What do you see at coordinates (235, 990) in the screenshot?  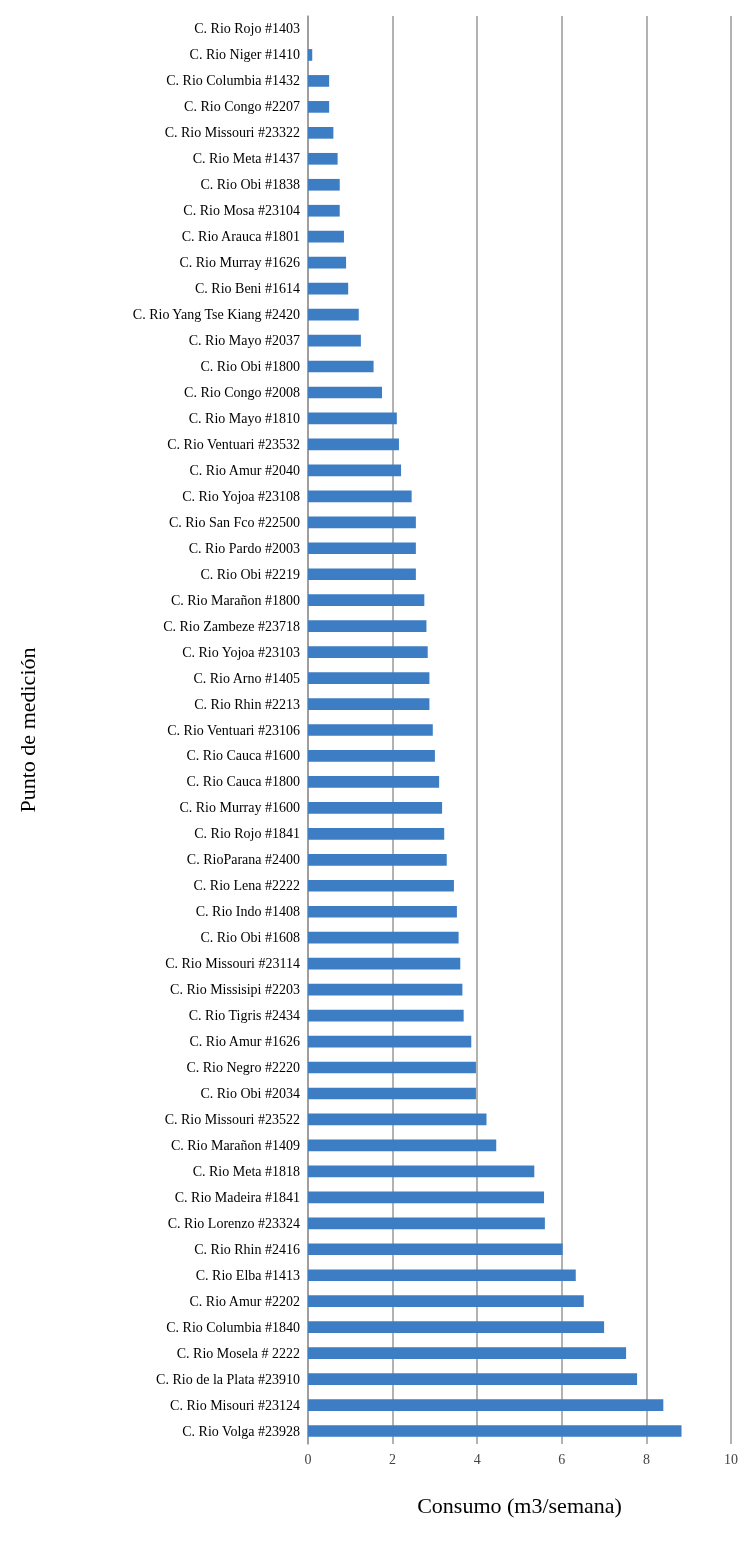 I see `y-tick-label: C. Rio Missisipi #2203` at bounding box center [235, 990].